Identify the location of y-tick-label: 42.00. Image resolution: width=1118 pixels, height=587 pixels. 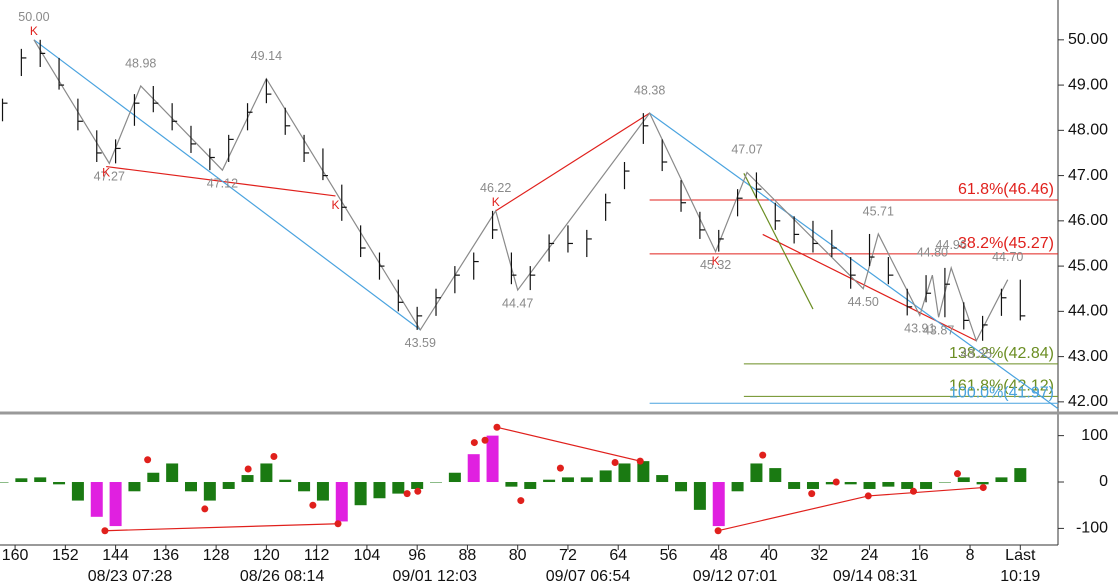
(1088, 401).